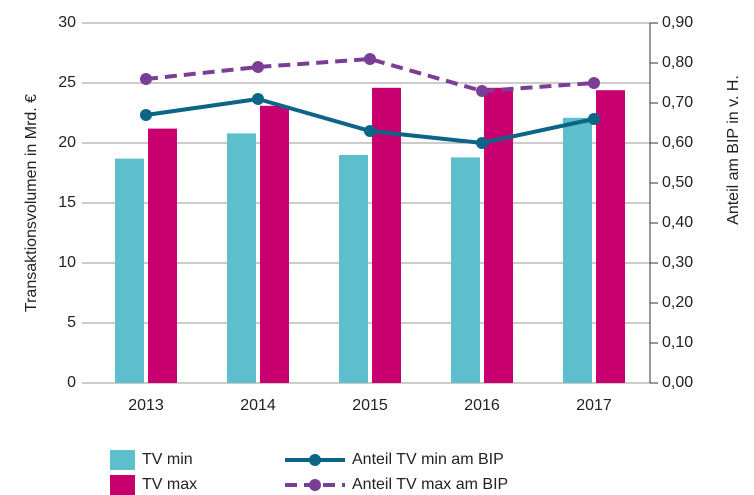  What do you see at coordinates (370, 405) in the screenshot?
I see `x-tick-label: 2015` at bounding box center [370, 405].